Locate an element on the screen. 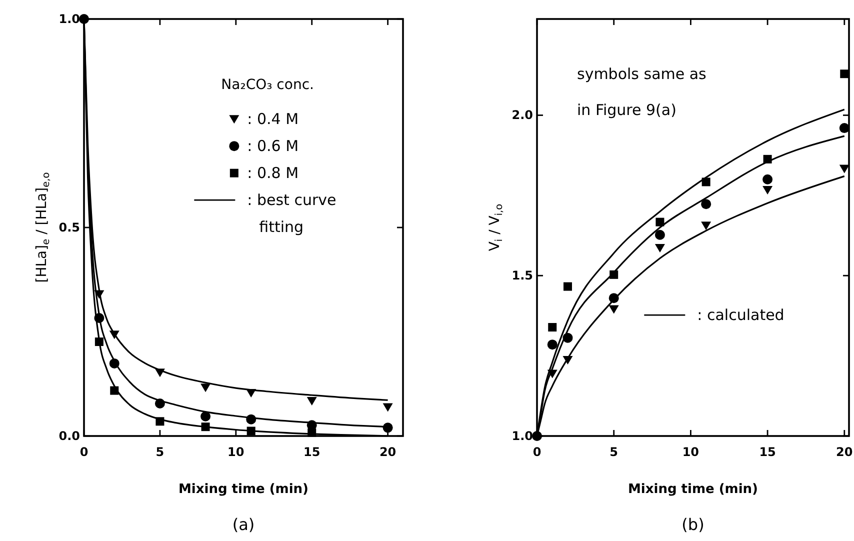 Image resolution: width=854 pixels, height=541 pixels. y-tick-label: 0.5 is located at coordinates (69, 227).